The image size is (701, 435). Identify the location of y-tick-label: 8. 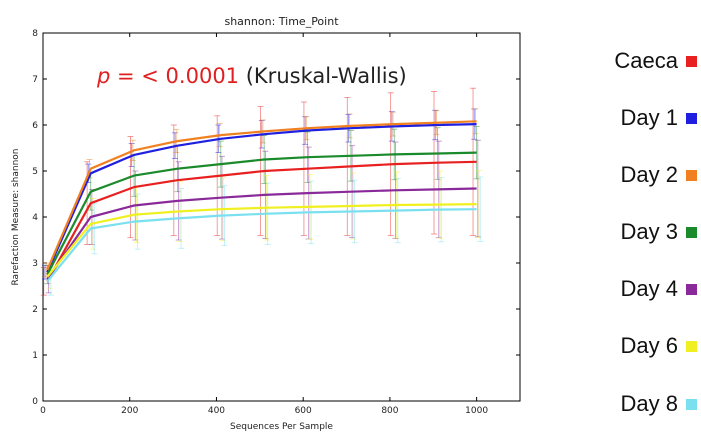
(35, 34).